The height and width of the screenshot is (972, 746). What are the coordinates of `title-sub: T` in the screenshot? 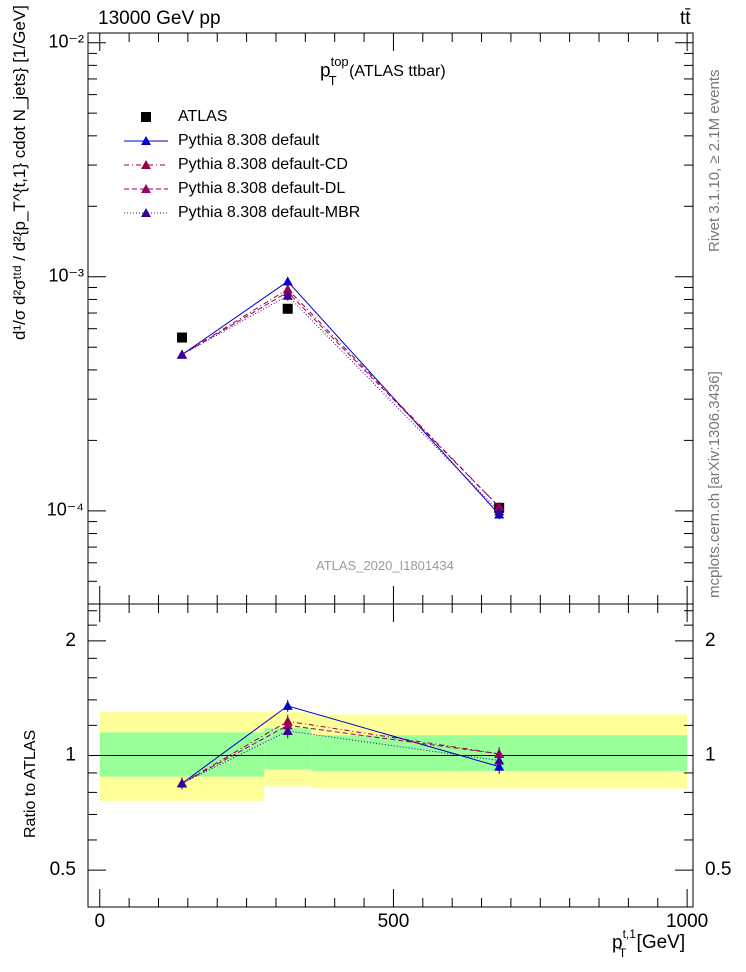 It's located at (332, 80).